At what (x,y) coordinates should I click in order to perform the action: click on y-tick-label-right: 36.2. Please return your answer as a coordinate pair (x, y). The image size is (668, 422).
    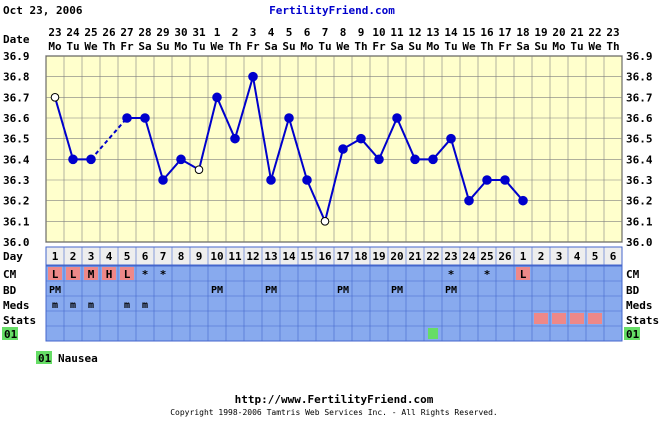
    Looking at the image, I should click on (639, 201).